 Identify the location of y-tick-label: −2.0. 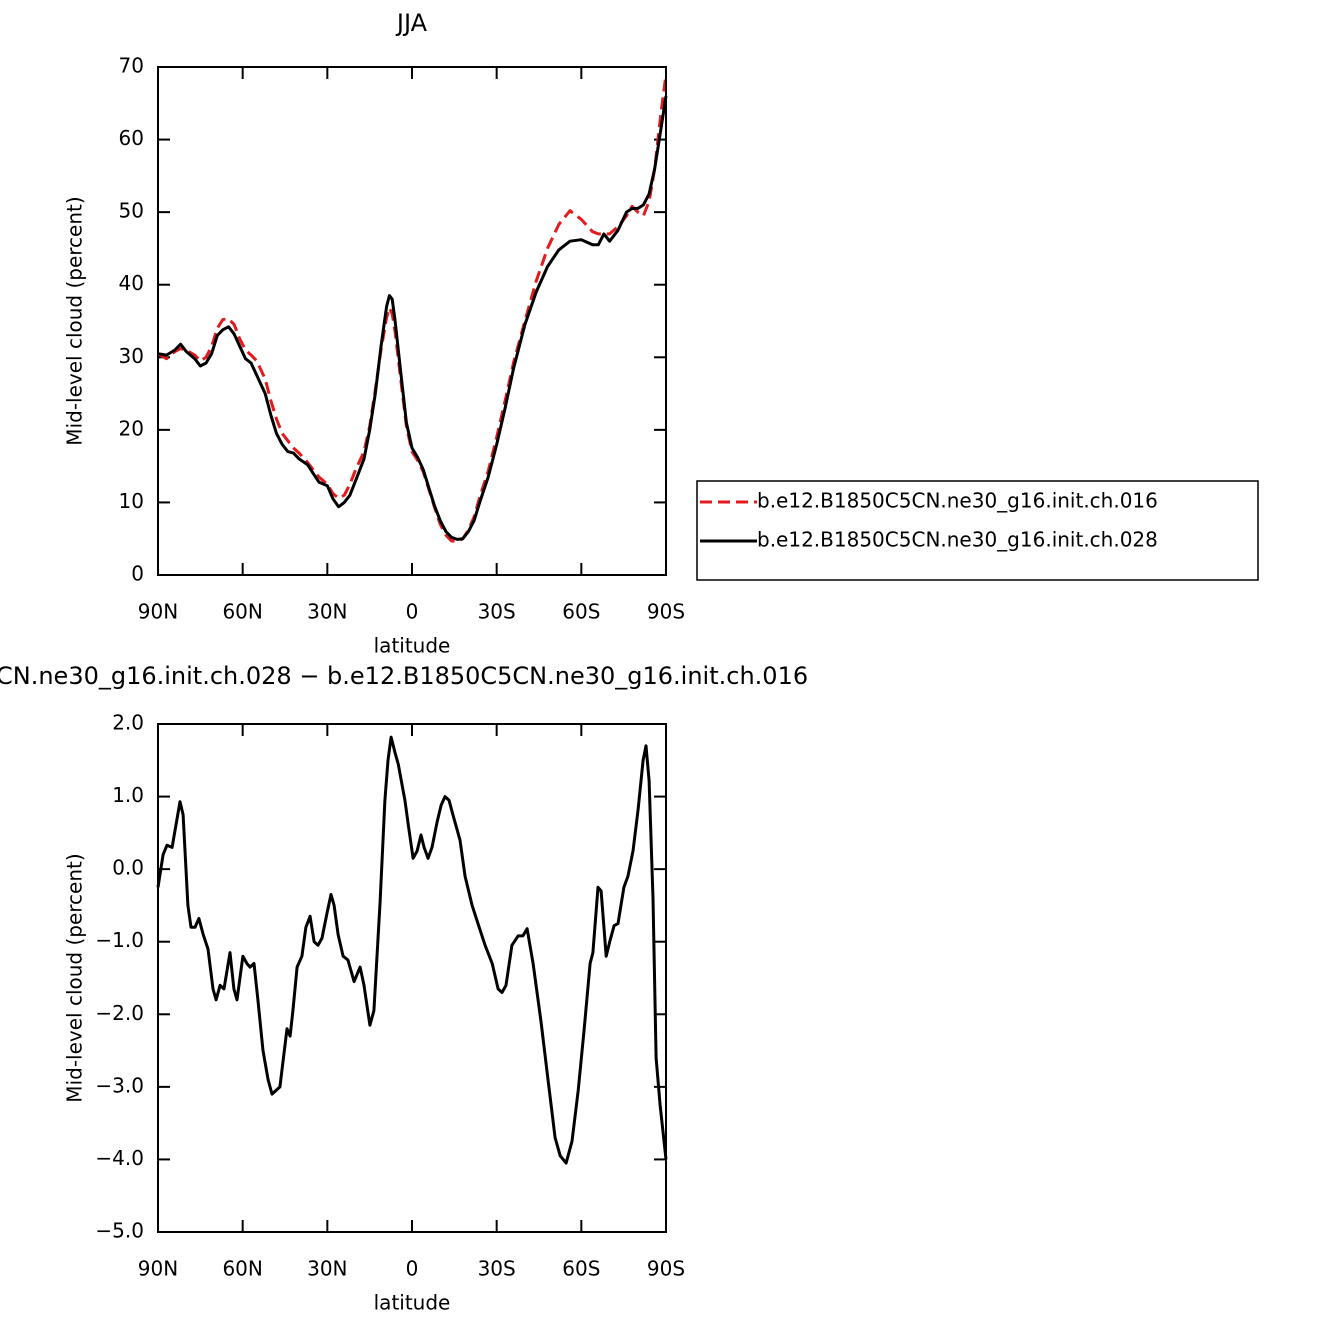
(119, 1013).